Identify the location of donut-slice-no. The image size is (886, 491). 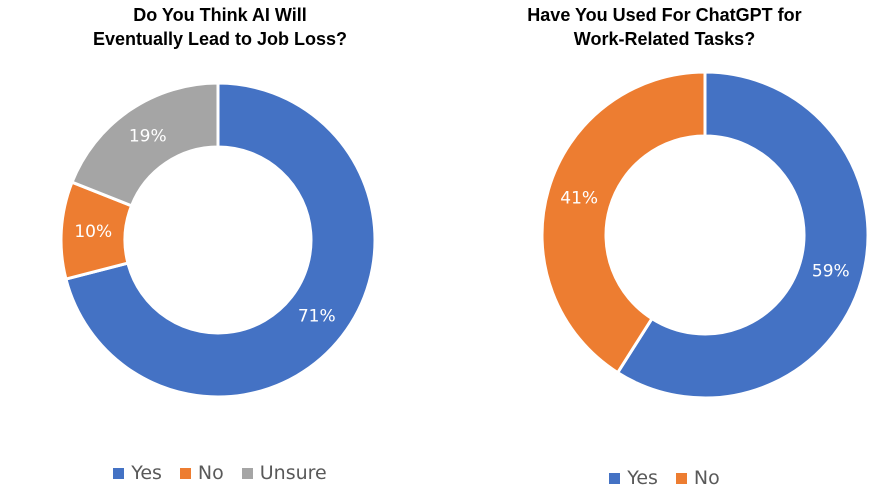
(623, 222).